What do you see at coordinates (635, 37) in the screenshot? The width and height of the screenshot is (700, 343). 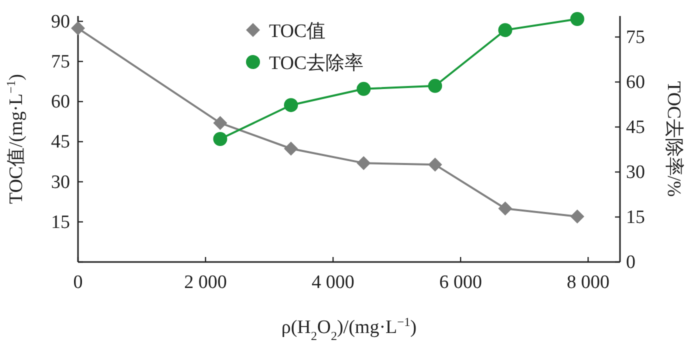 I see `y2tick: 75` at bounding box center [635, 37].